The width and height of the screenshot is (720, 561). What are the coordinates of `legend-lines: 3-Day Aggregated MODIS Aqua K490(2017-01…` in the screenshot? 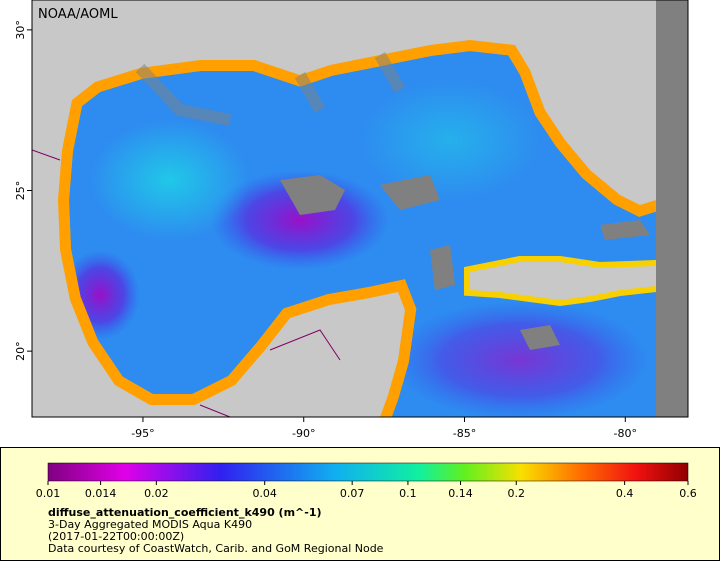 It's located at (216, 536).